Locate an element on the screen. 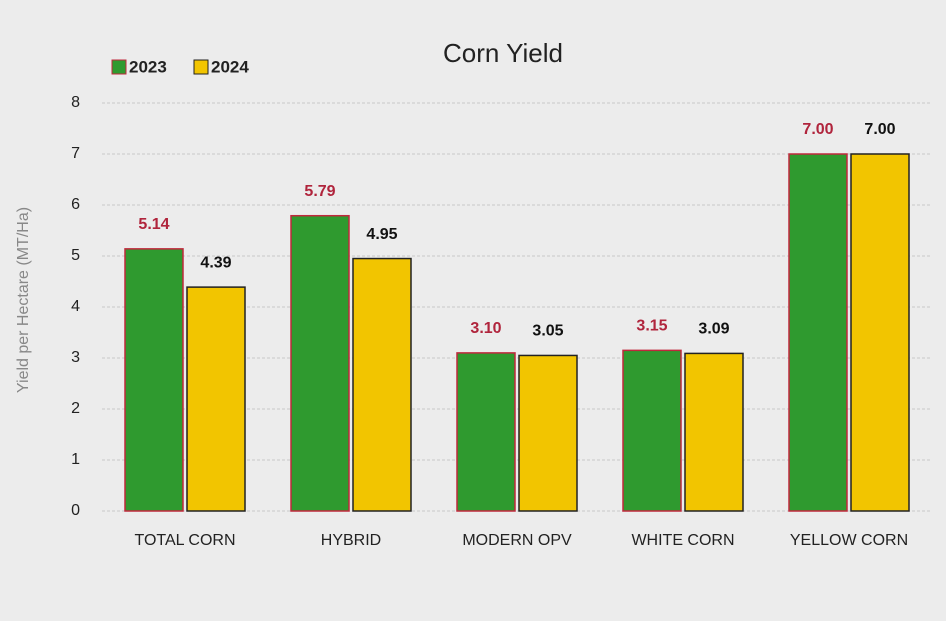 This screenshot has width=946, height=621. chart-title: Corn Yield is located at coordinates (503, 53).